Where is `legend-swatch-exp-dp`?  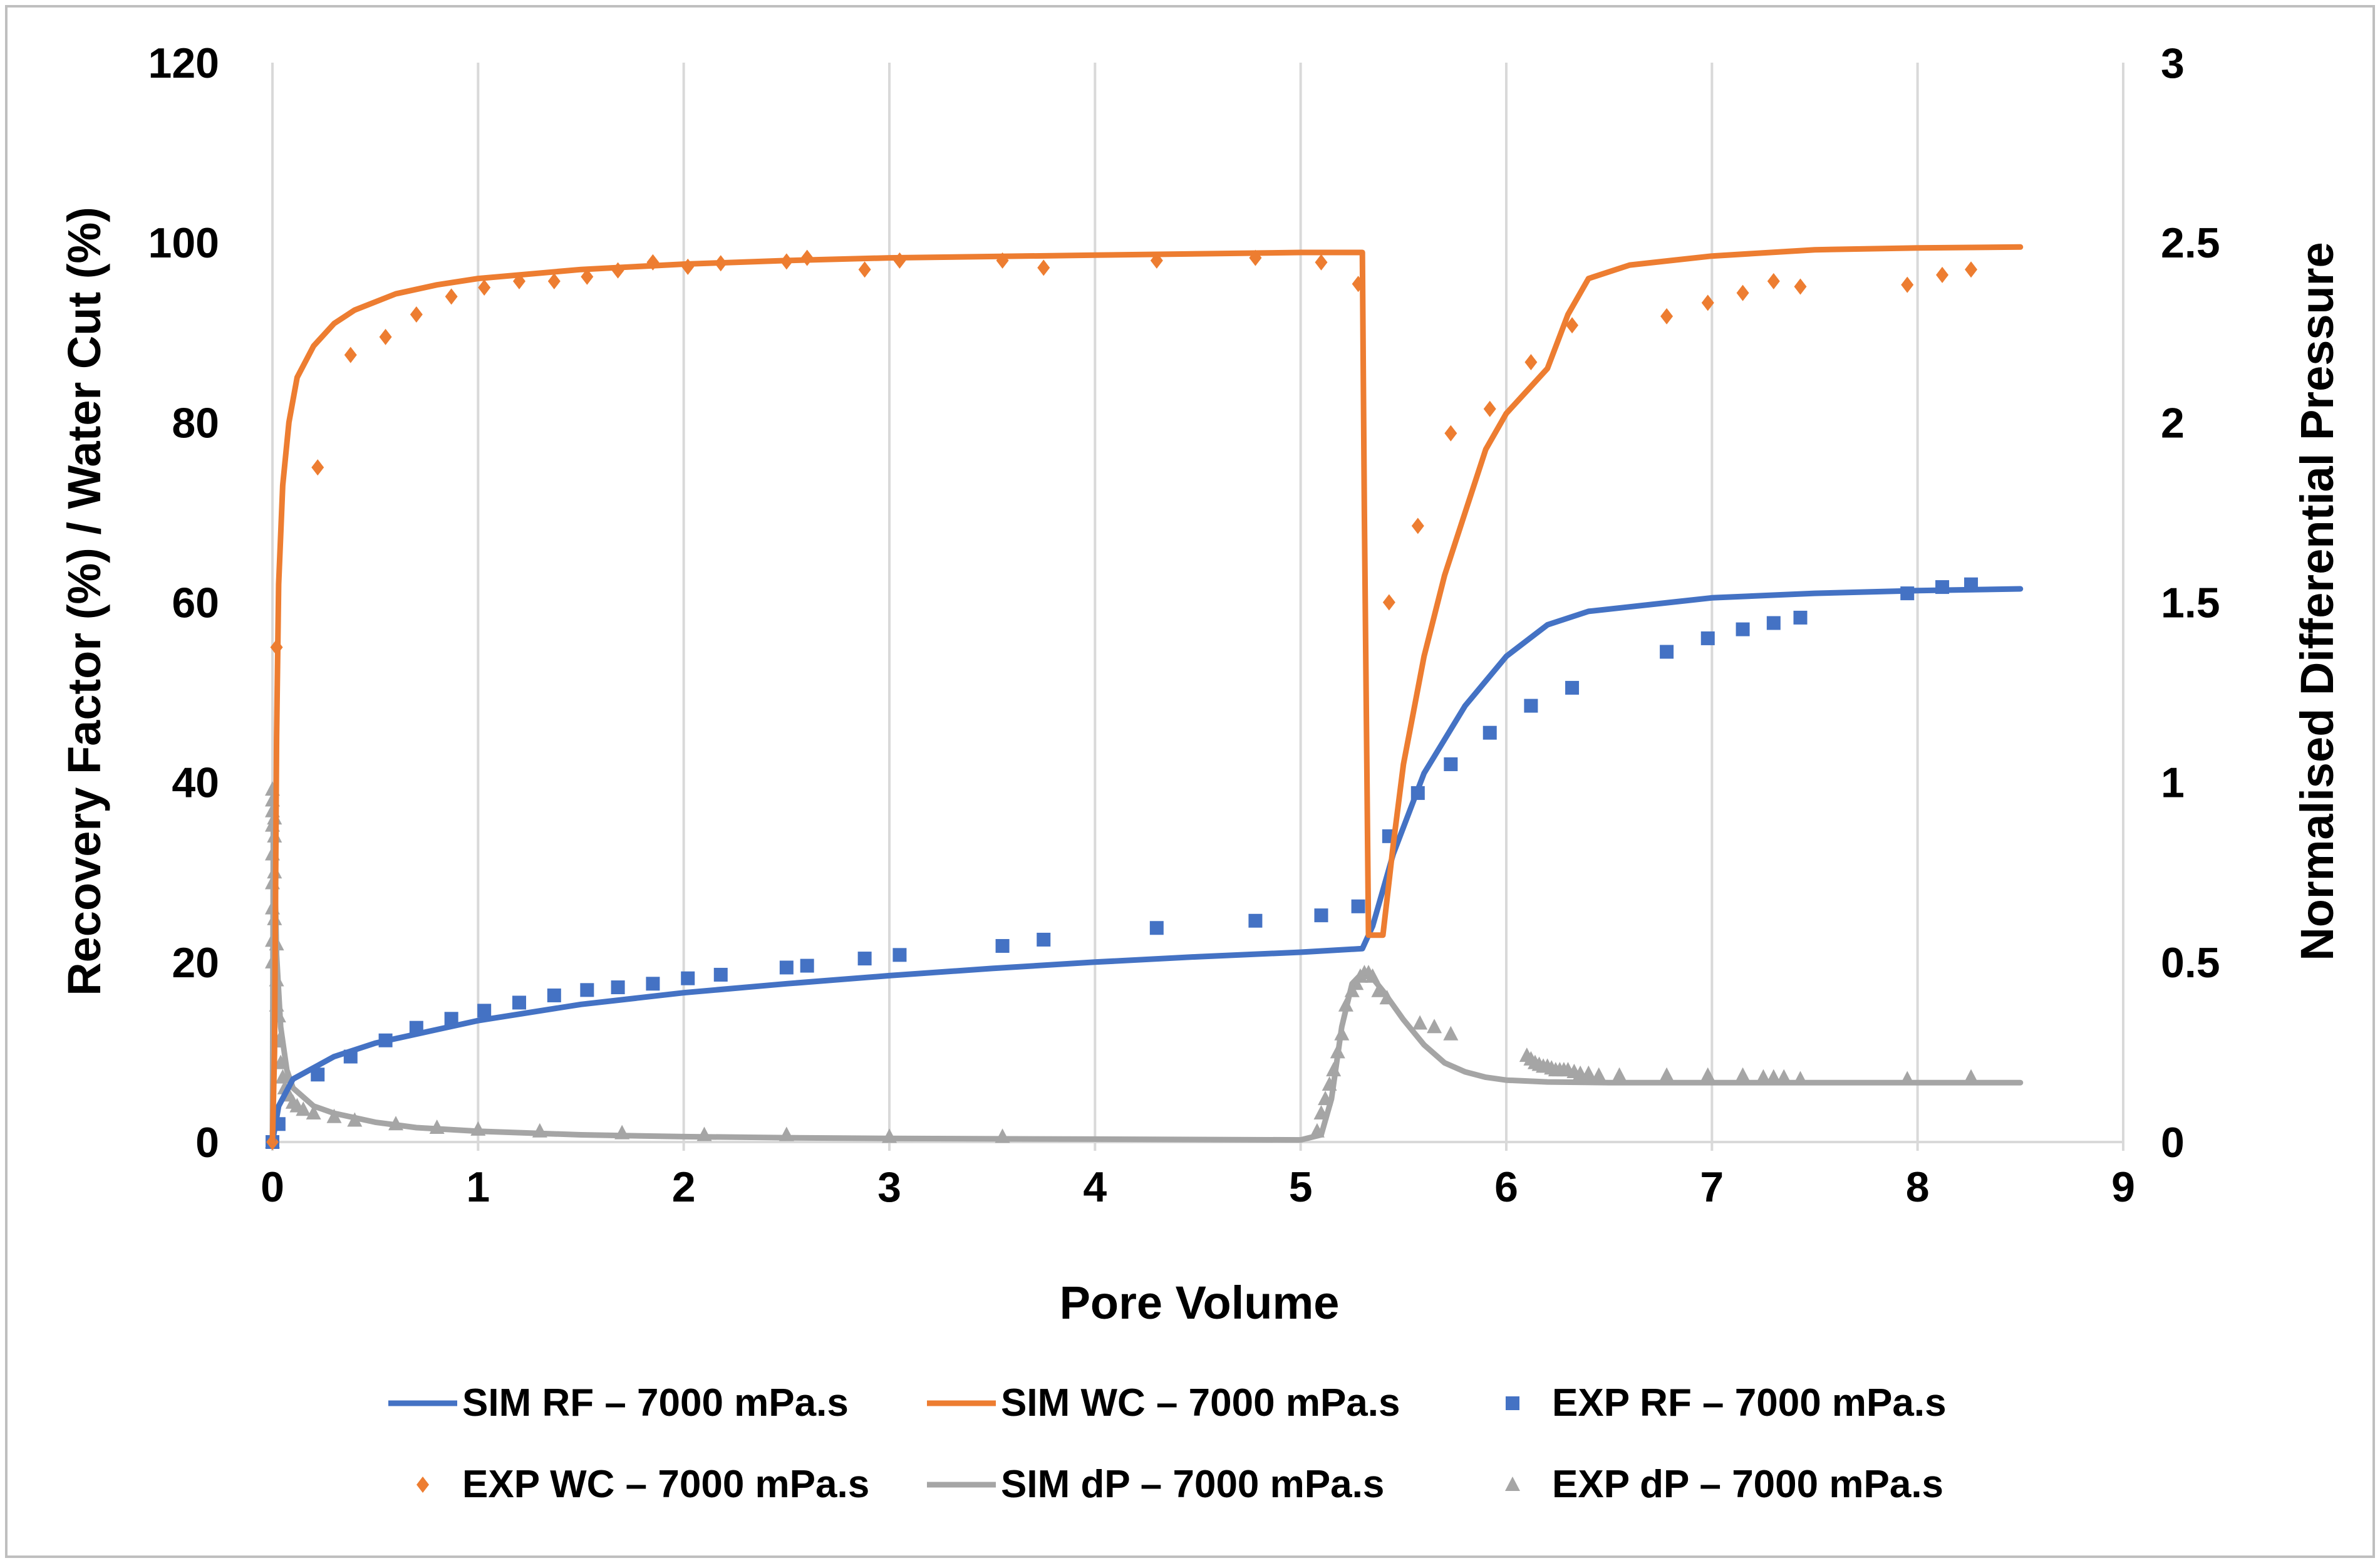 legend-swatch-exp-dp is located at coordinates (1512, 1484).